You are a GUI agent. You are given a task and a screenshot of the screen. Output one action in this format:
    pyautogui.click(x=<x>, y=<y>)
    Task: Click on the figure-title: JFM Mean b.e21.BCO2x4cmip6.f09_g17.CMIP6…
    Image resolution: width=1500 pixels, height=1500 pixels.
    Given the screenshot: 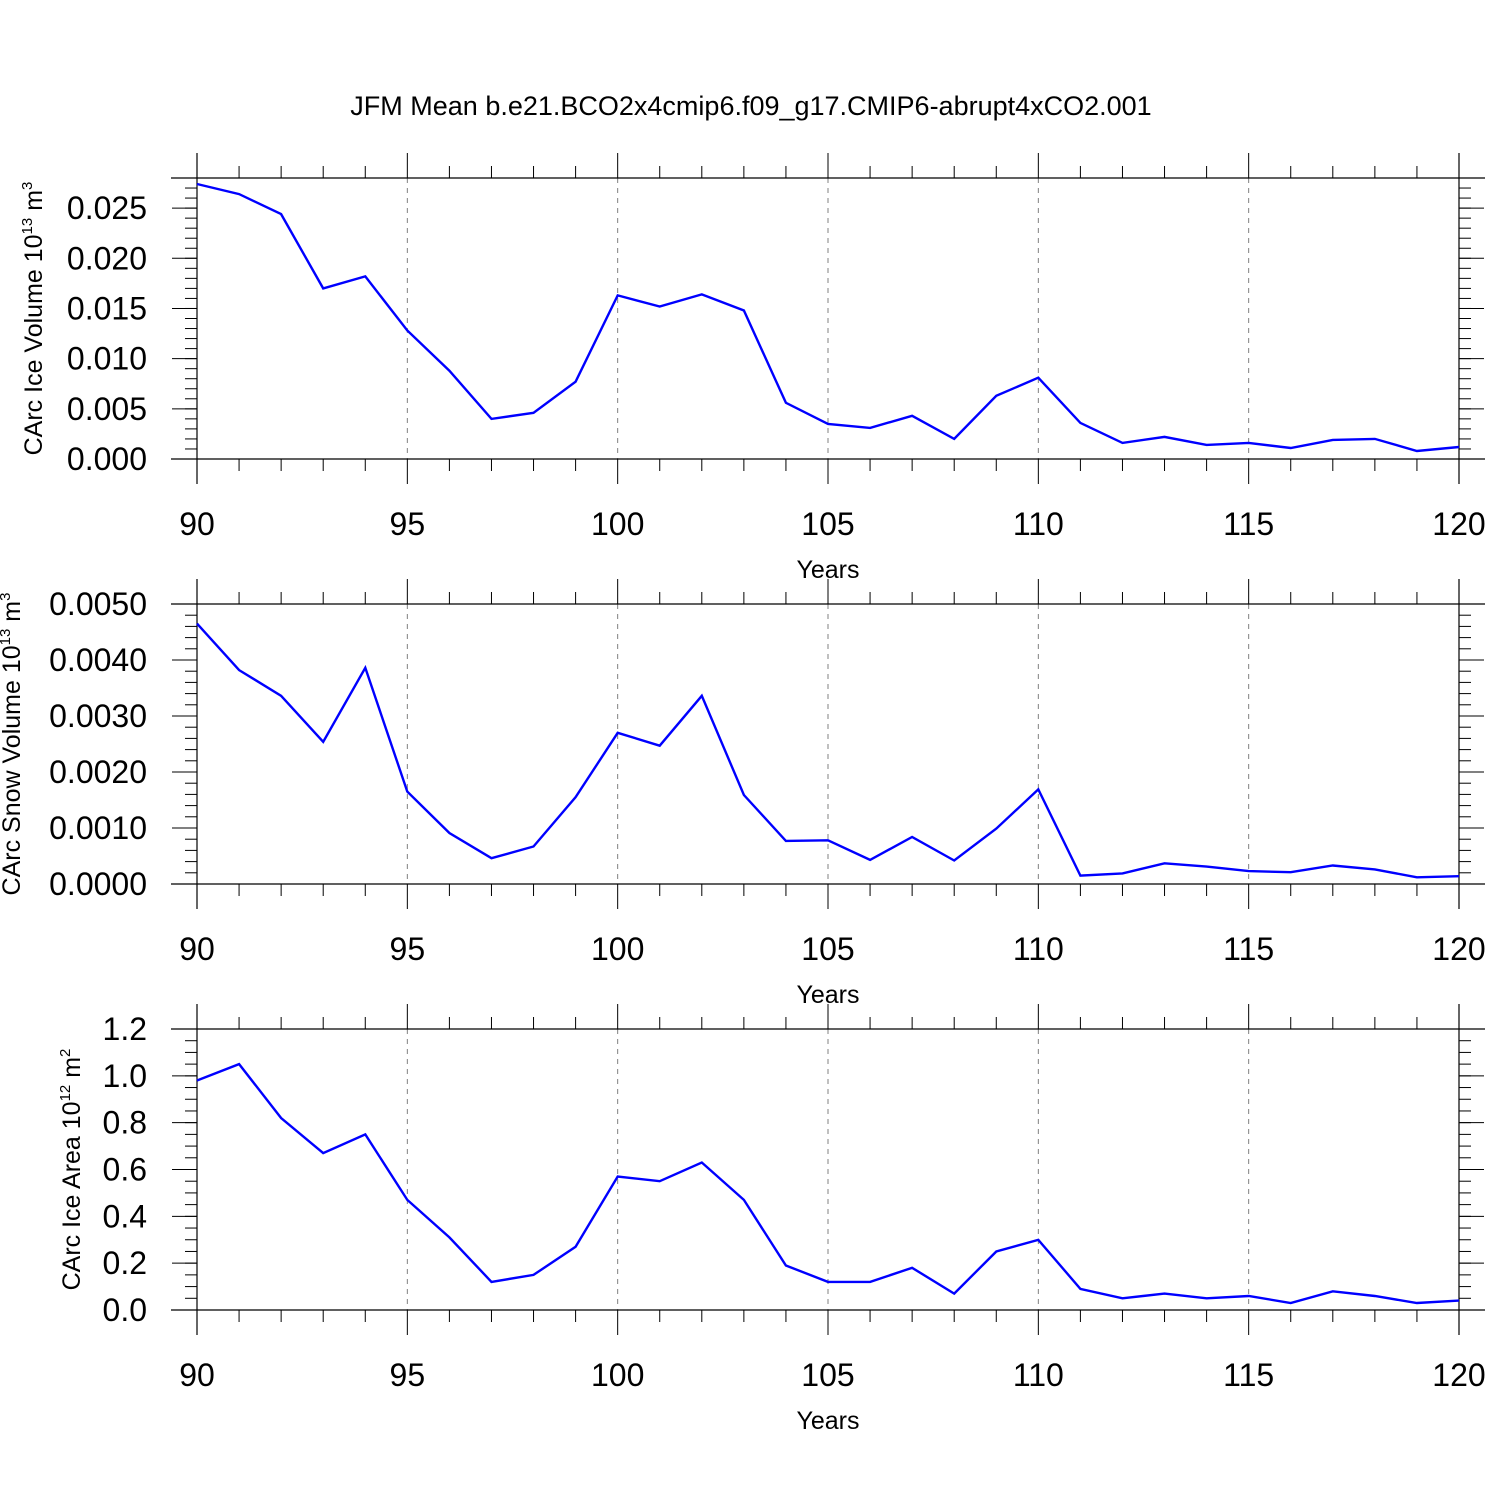 What is the action you would take?
    pyautogui.click(x=750, y=106)
    